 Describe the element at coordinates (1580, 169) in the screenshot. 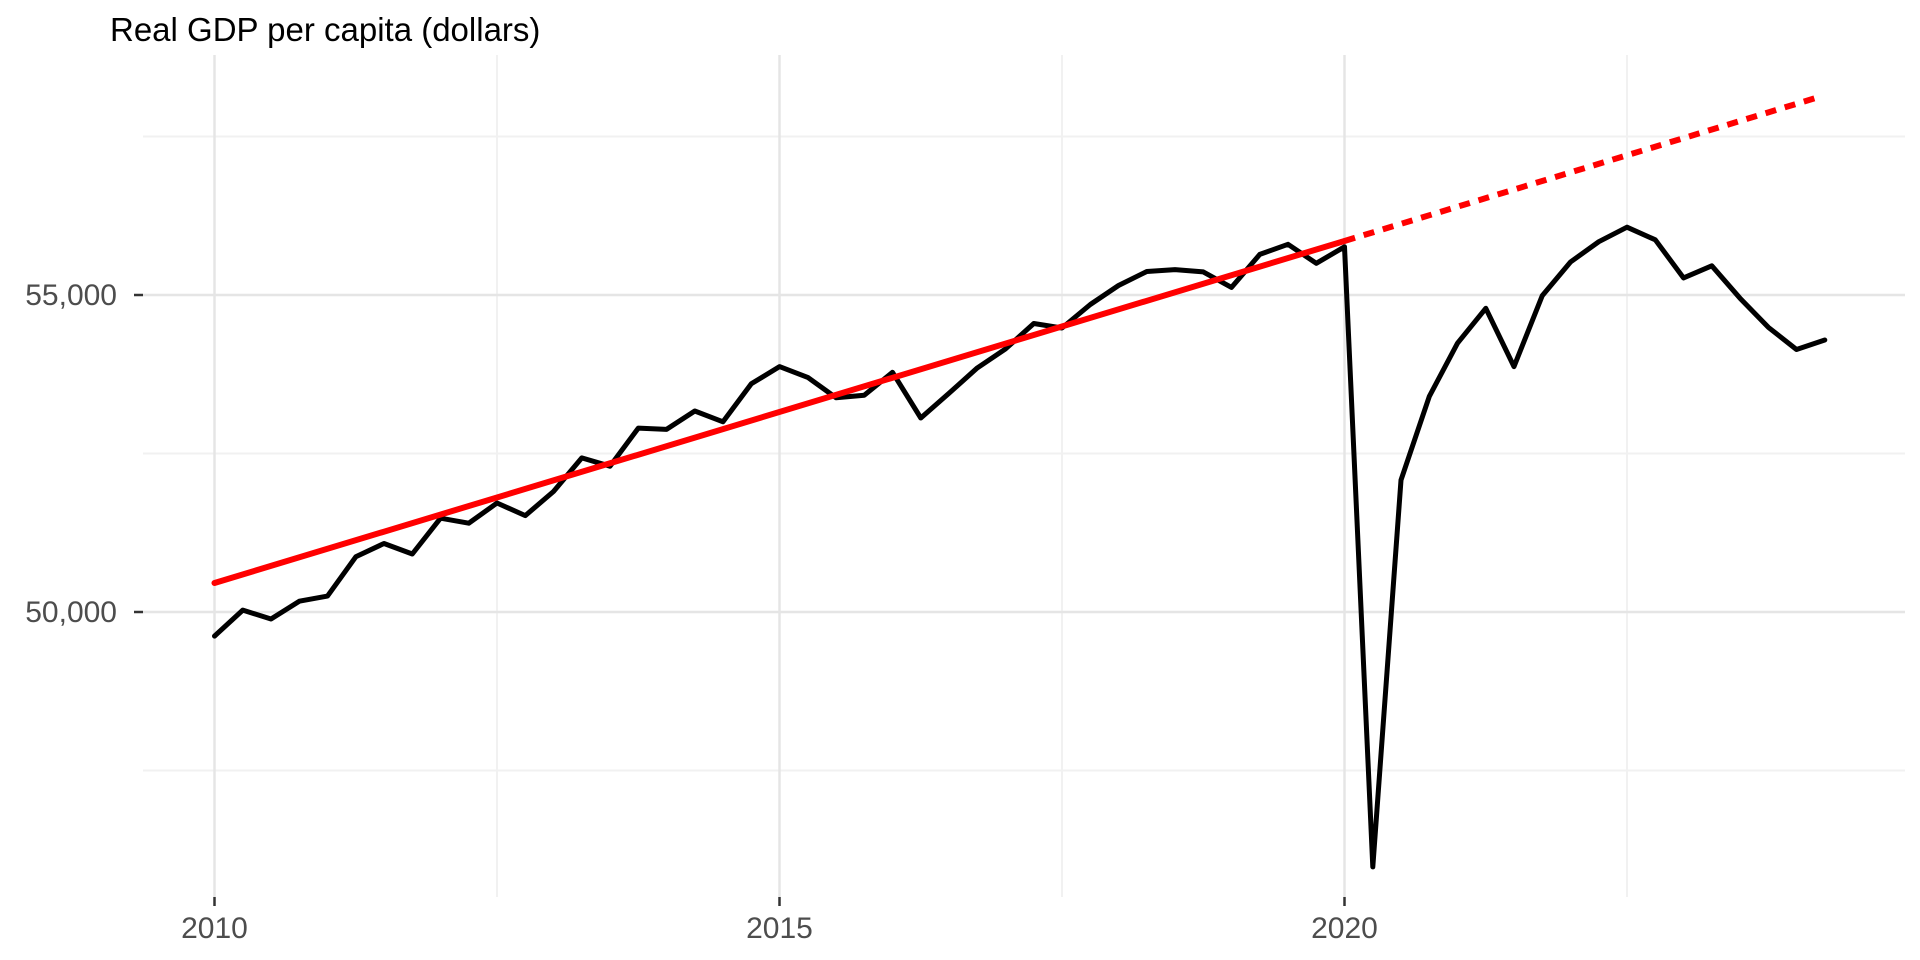

I see `trend-line-dashed` at that location.